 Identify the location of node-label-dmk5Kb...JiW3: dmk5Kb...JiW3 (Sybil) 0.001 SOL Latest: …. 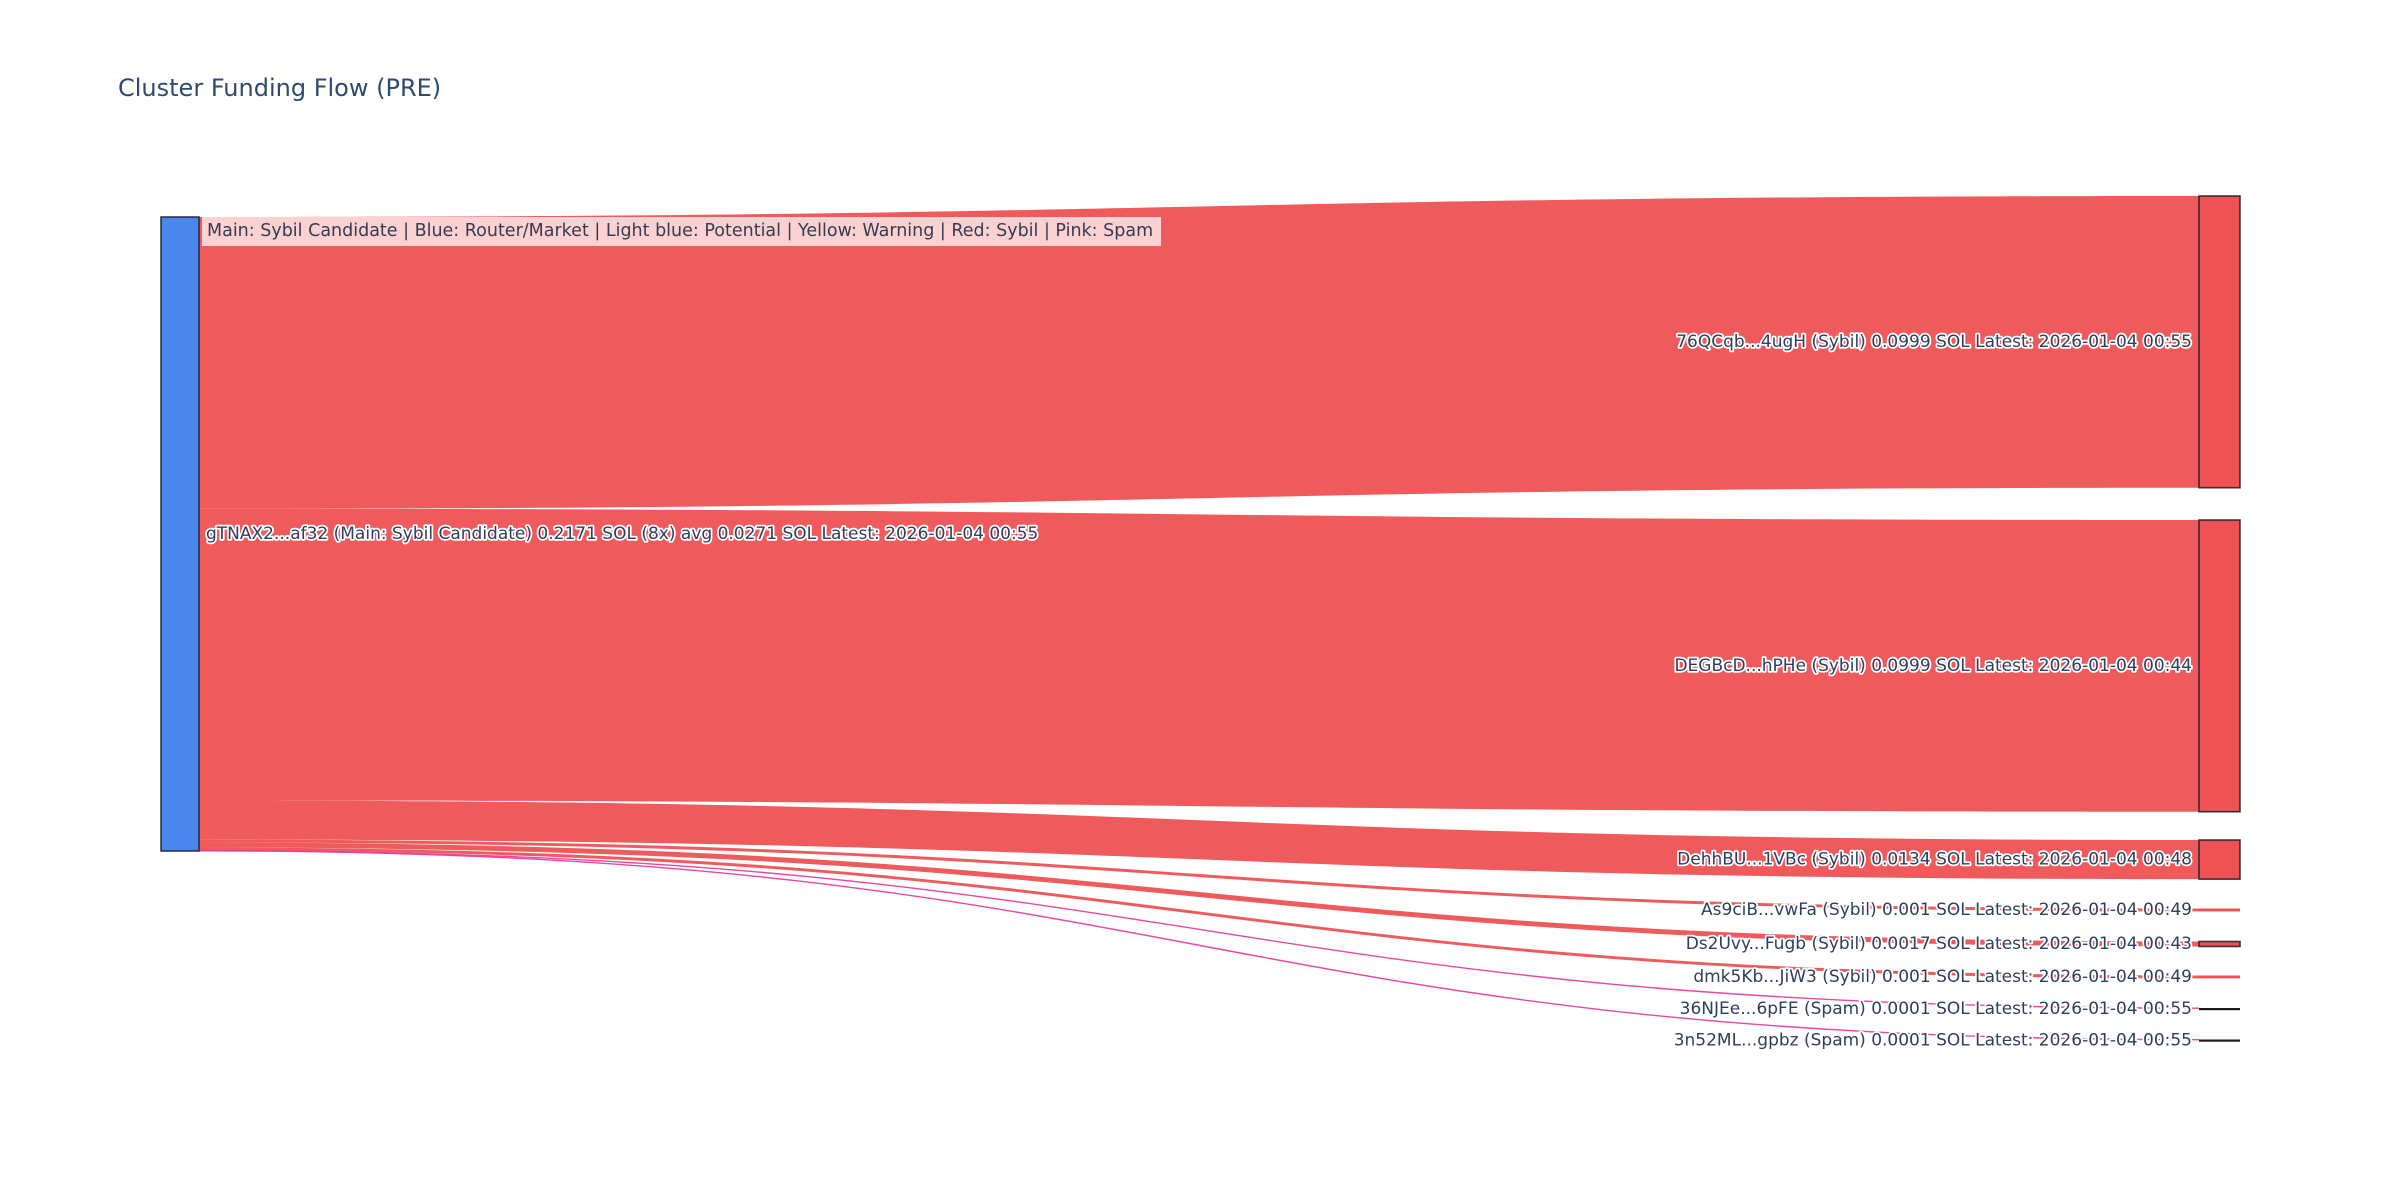
(1942, 977).